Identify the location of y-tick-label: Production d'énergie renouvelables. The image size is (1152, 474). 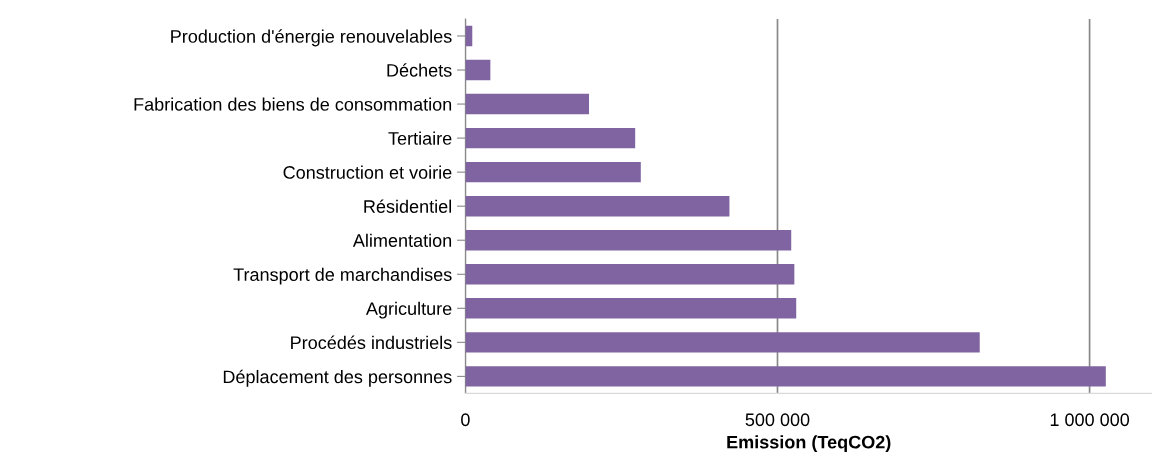
(311, 38).